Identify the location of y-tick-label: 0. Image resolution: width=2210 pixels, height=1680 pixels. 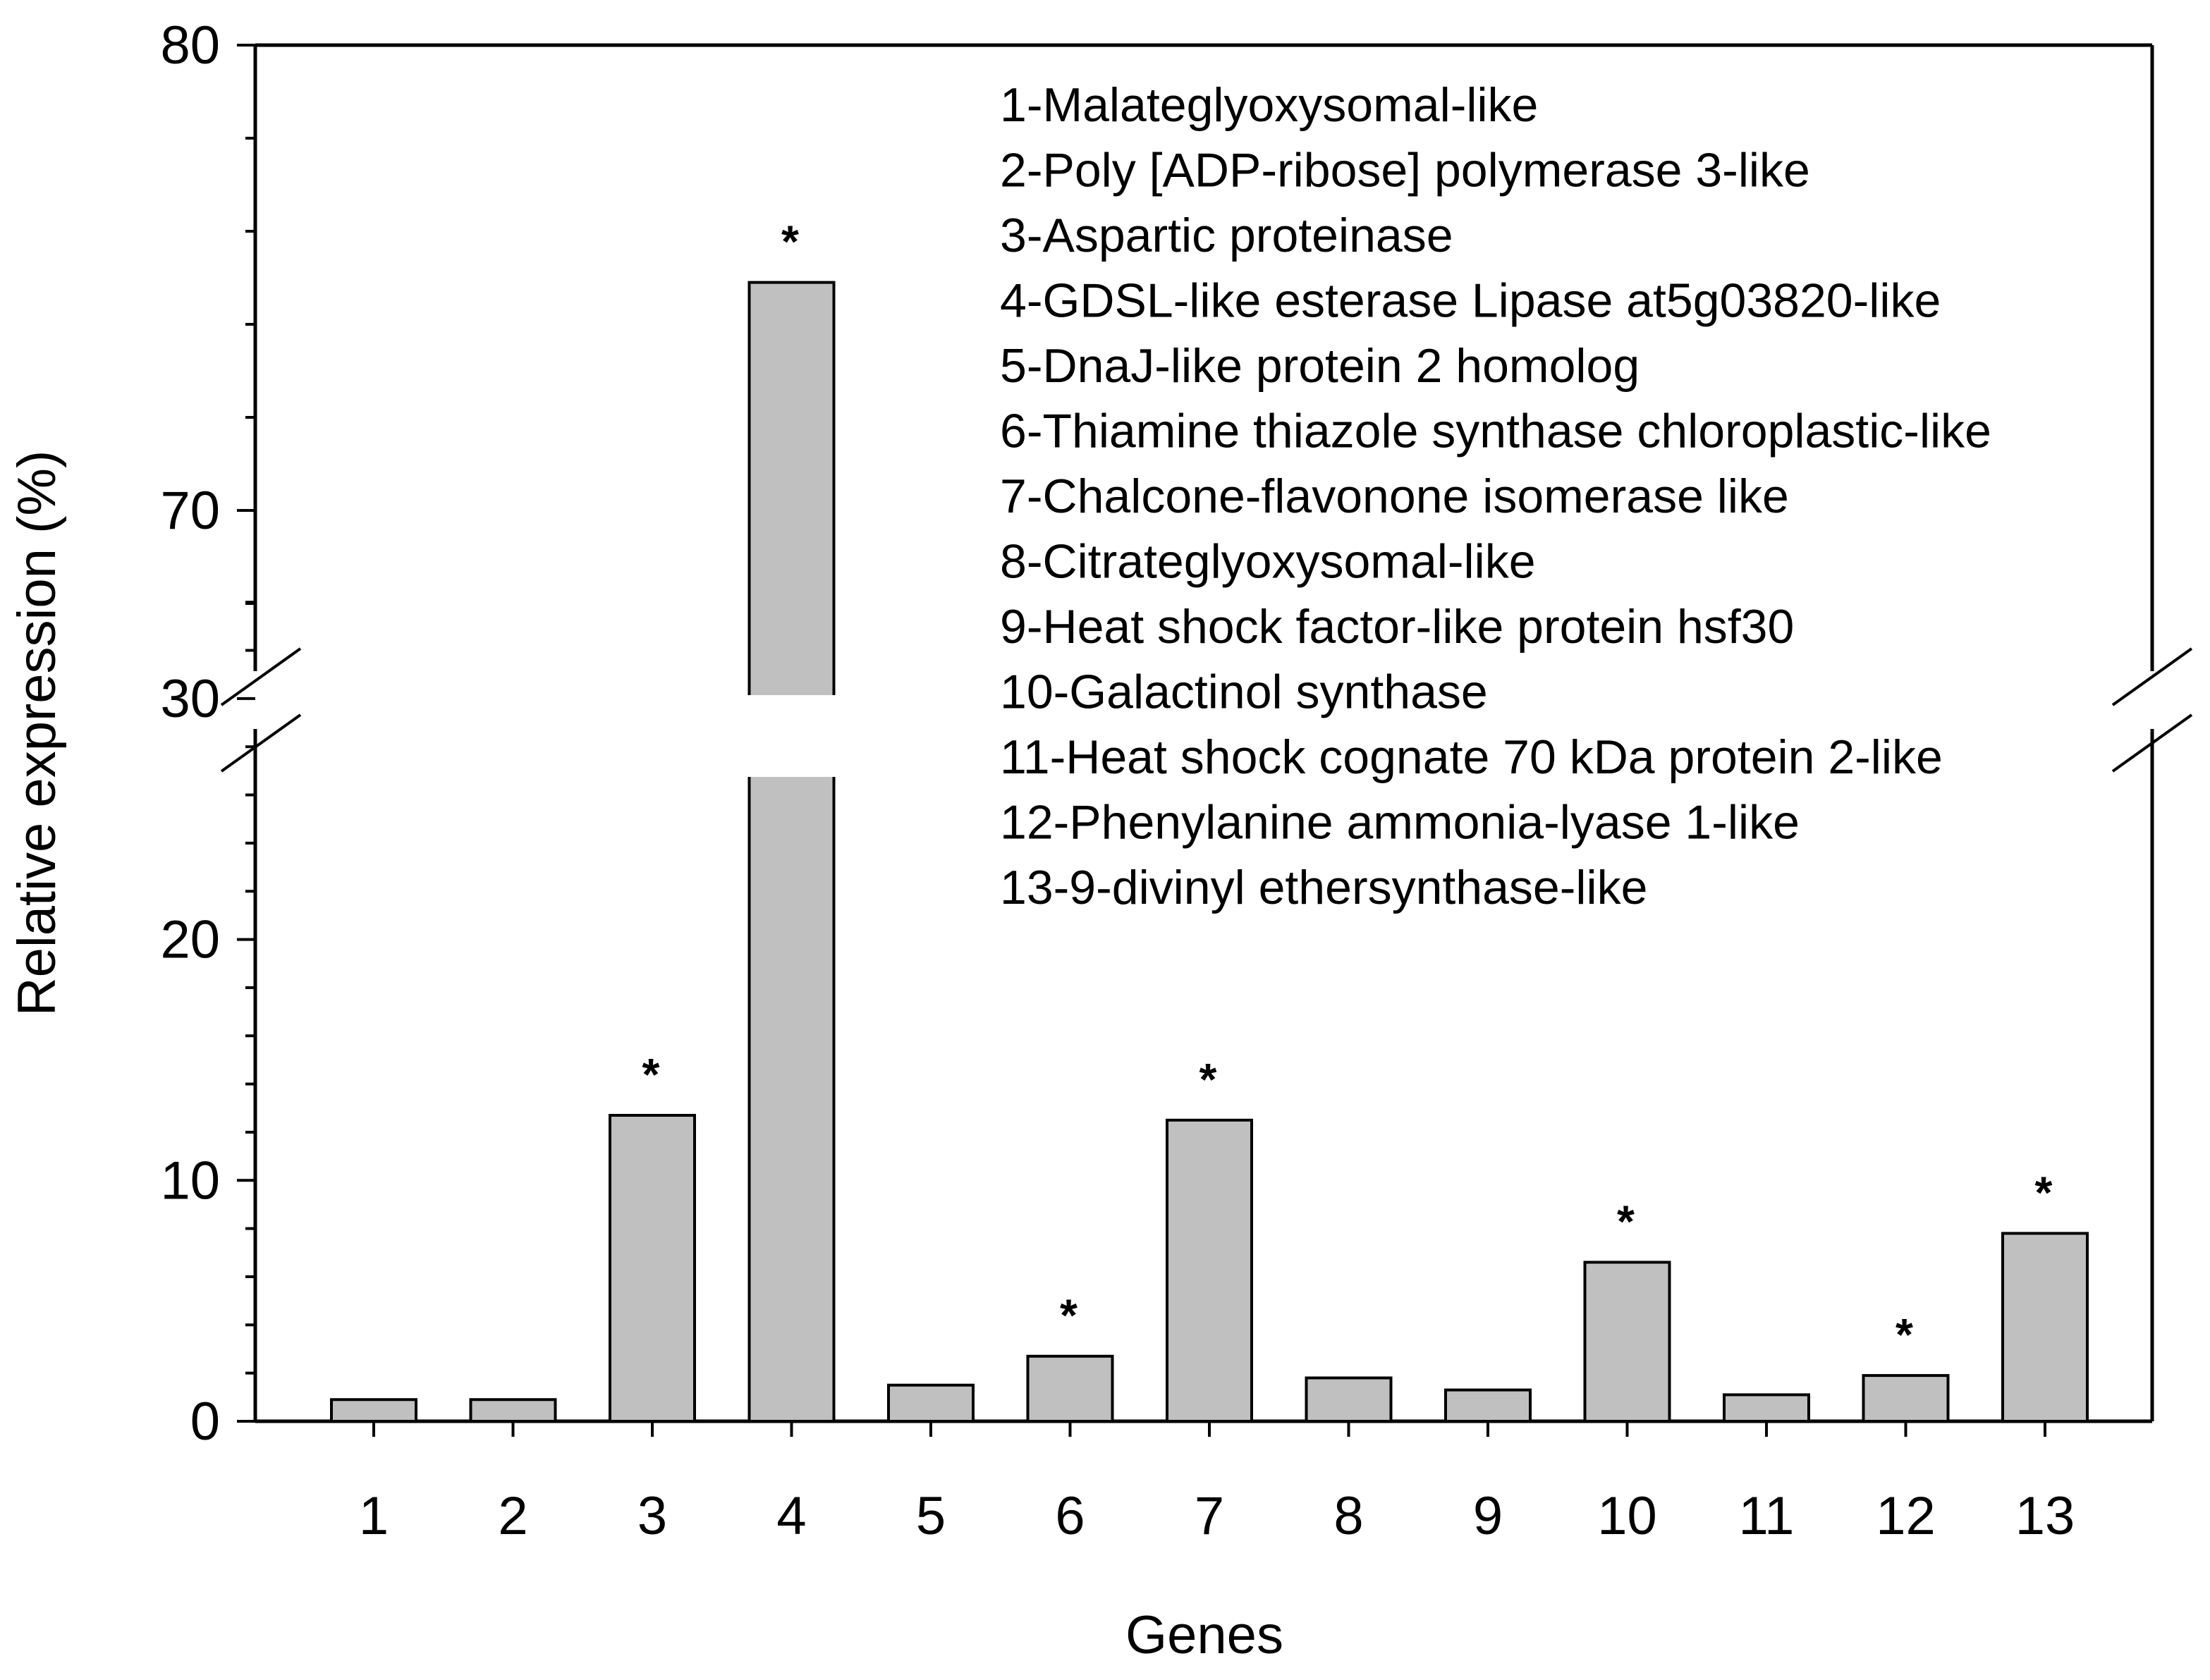
(205, 1422).